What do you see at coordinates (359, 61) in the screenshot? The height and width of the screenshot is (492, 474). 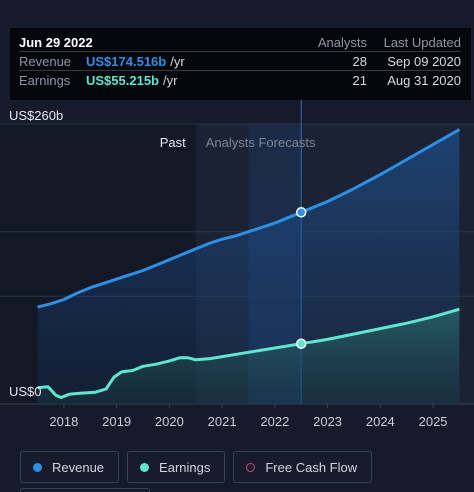 I see `tooltip-analysts: 28` at bounding box center [359, 61].